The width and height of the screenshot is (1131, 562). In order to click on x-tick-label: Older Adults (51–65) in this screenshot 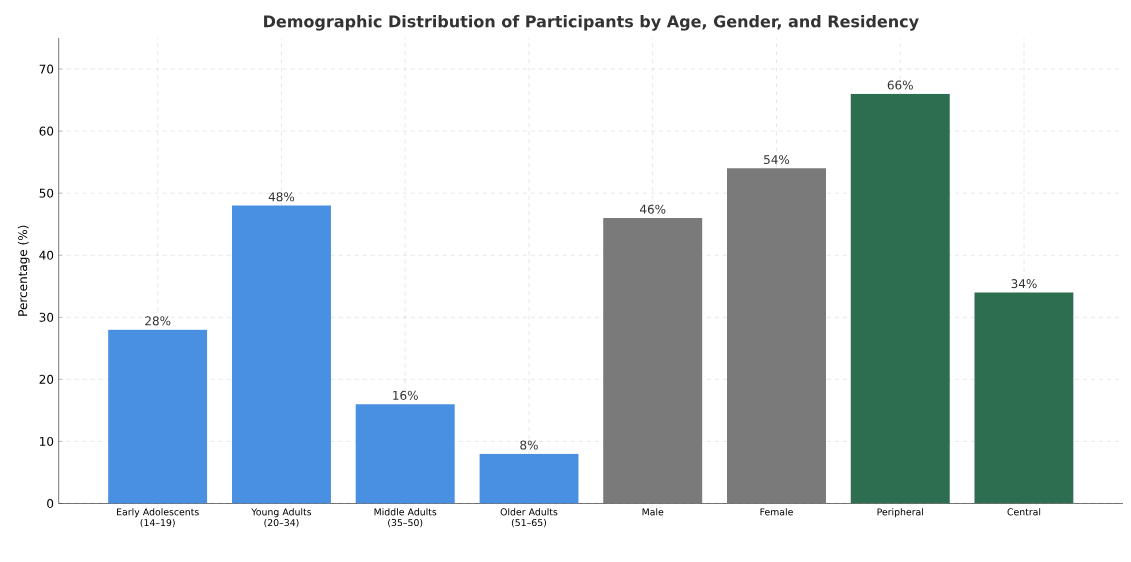, I will do `click(529, 518)`.